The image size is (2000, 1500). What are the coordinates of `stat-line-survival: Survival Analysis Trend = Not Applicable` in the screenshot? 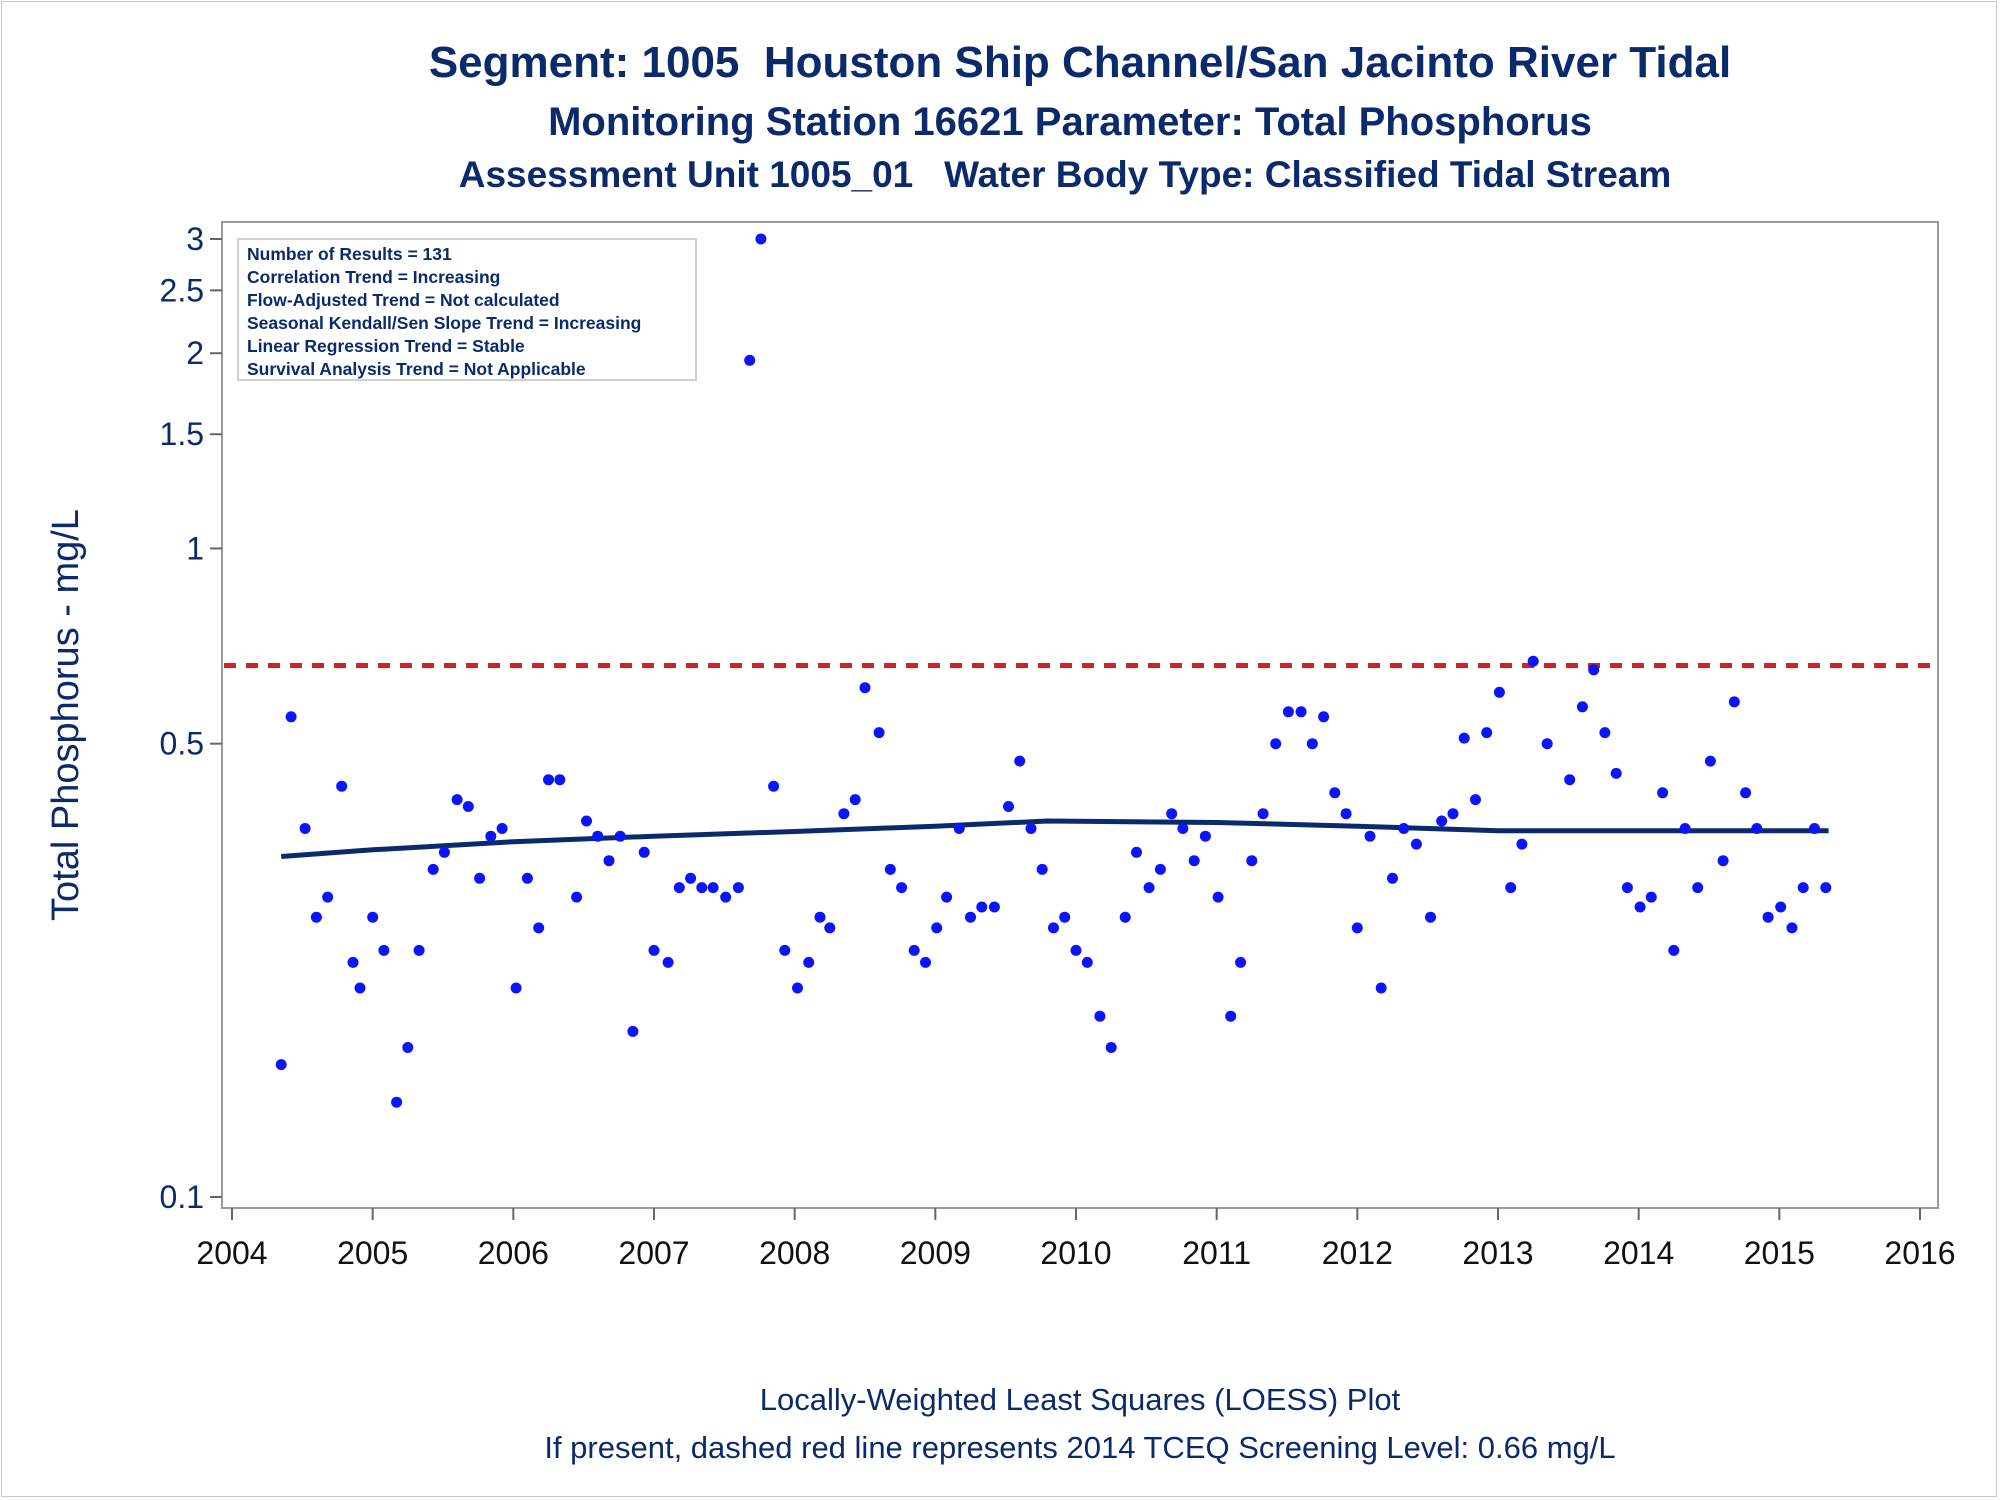 It's located at (416, 369).